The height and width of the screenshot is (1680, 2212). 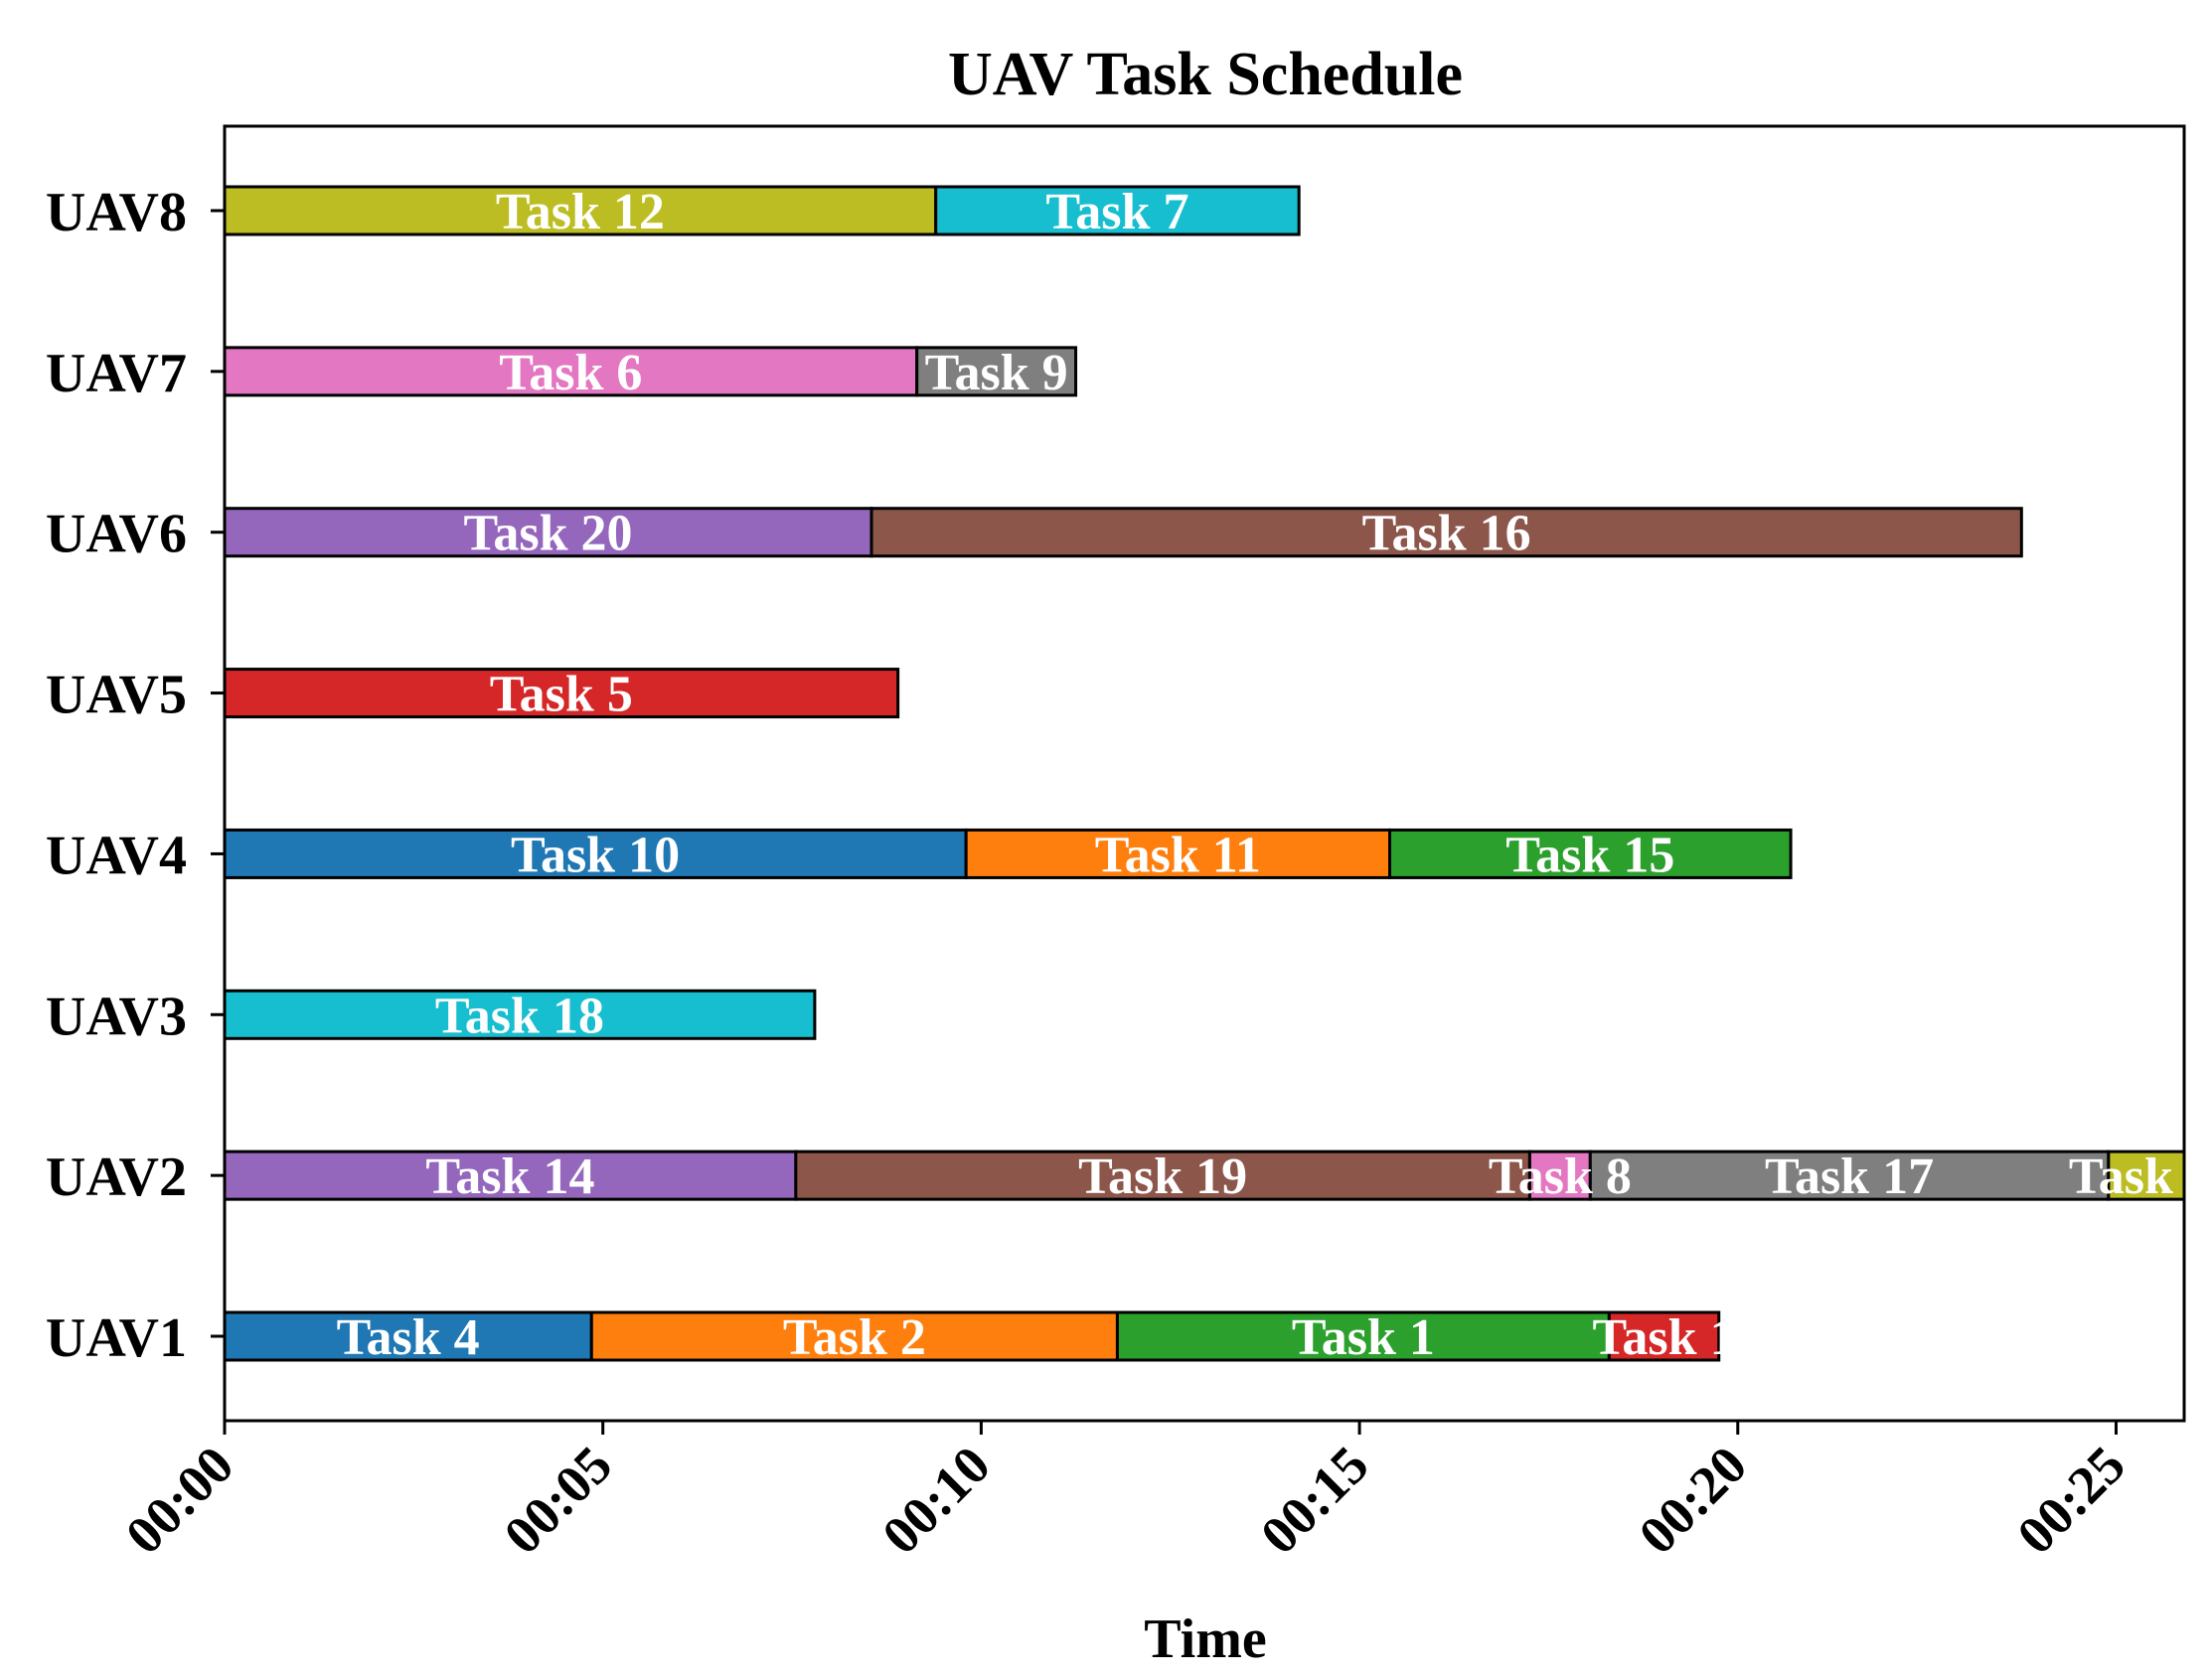 I want to click on gantt-bar-label: Task 11, so click(x=1178, y=855).